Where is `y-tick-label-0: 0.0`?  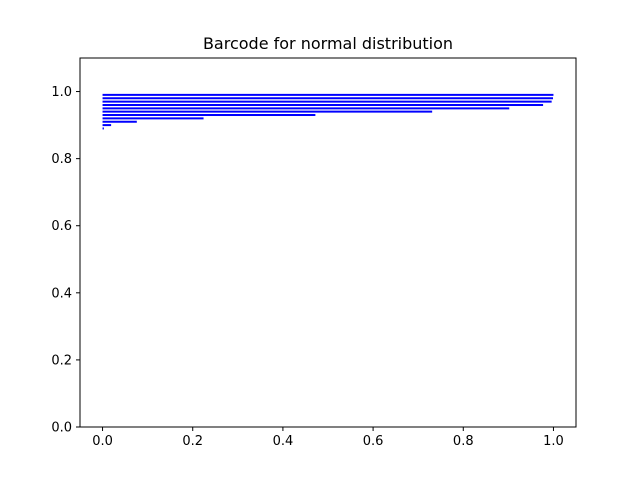 y-tick-label-0: 0.0 is located at coordinates (61, 428).